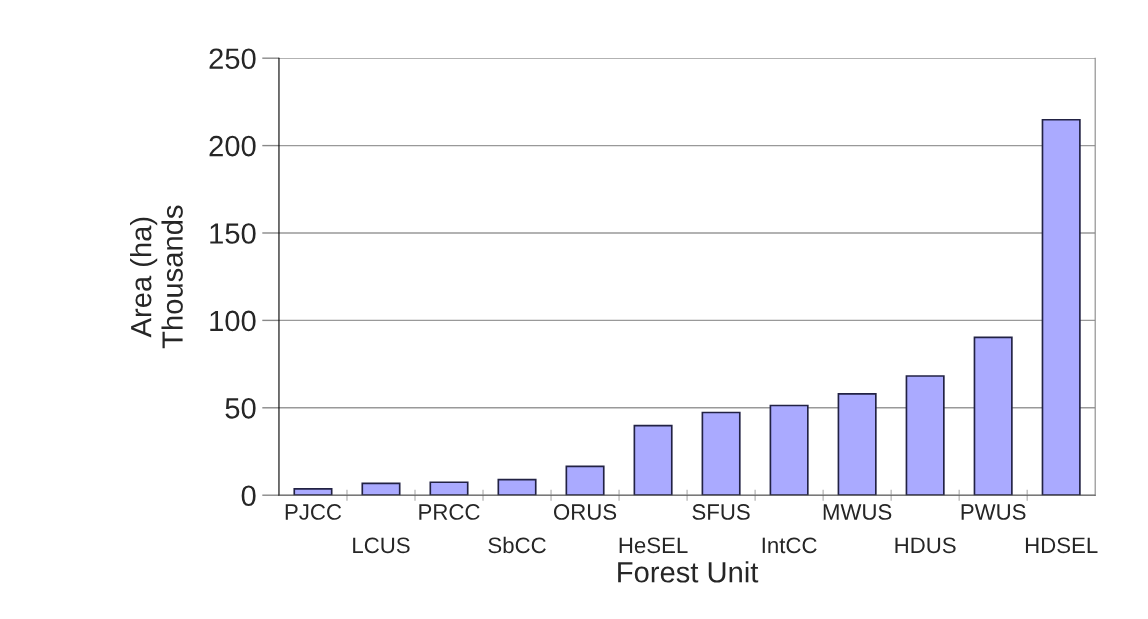 This screenshot has height=619, width=1148. What do you see at coordinates (232, 59) in the screenshot?
I see `y-tick-label: 250` at bounding box center [232, 59].